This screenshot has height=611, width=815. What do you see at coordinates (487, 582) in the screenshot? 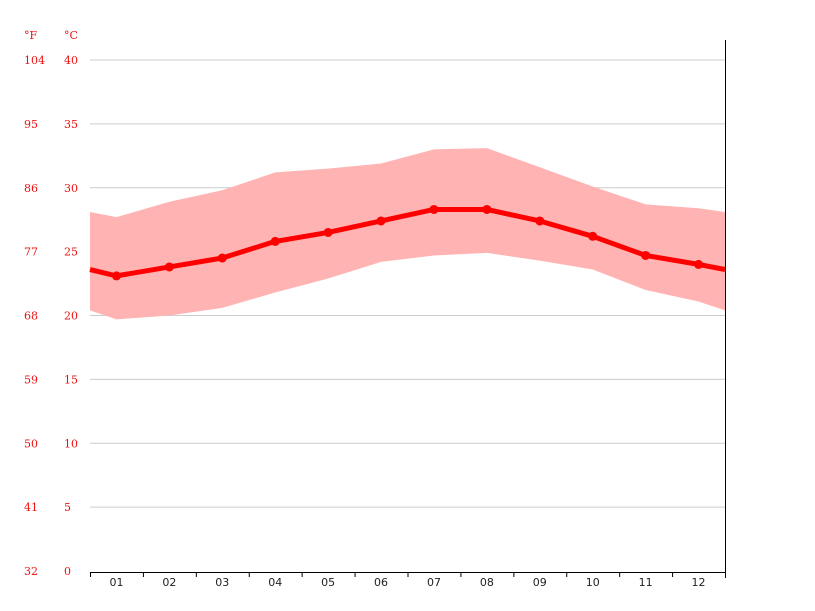
I see `month-label: 08` at bounding box center [487, 582].